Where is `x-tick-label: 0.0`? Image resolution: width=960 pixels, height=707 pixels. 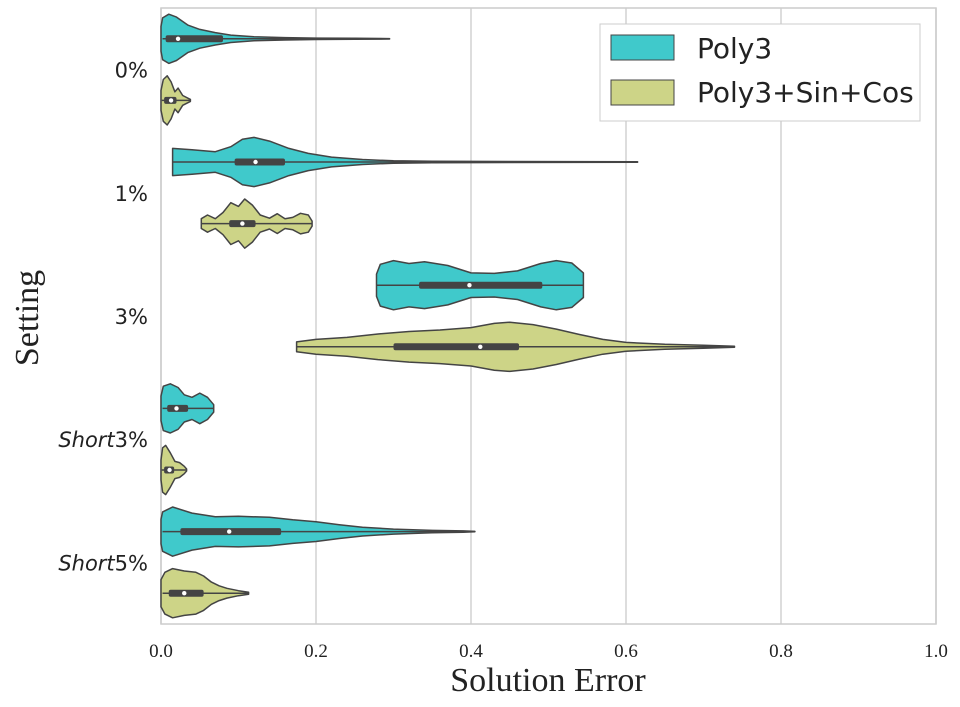
x-tick-label: 0.0 is located at coordinates (161, 651).